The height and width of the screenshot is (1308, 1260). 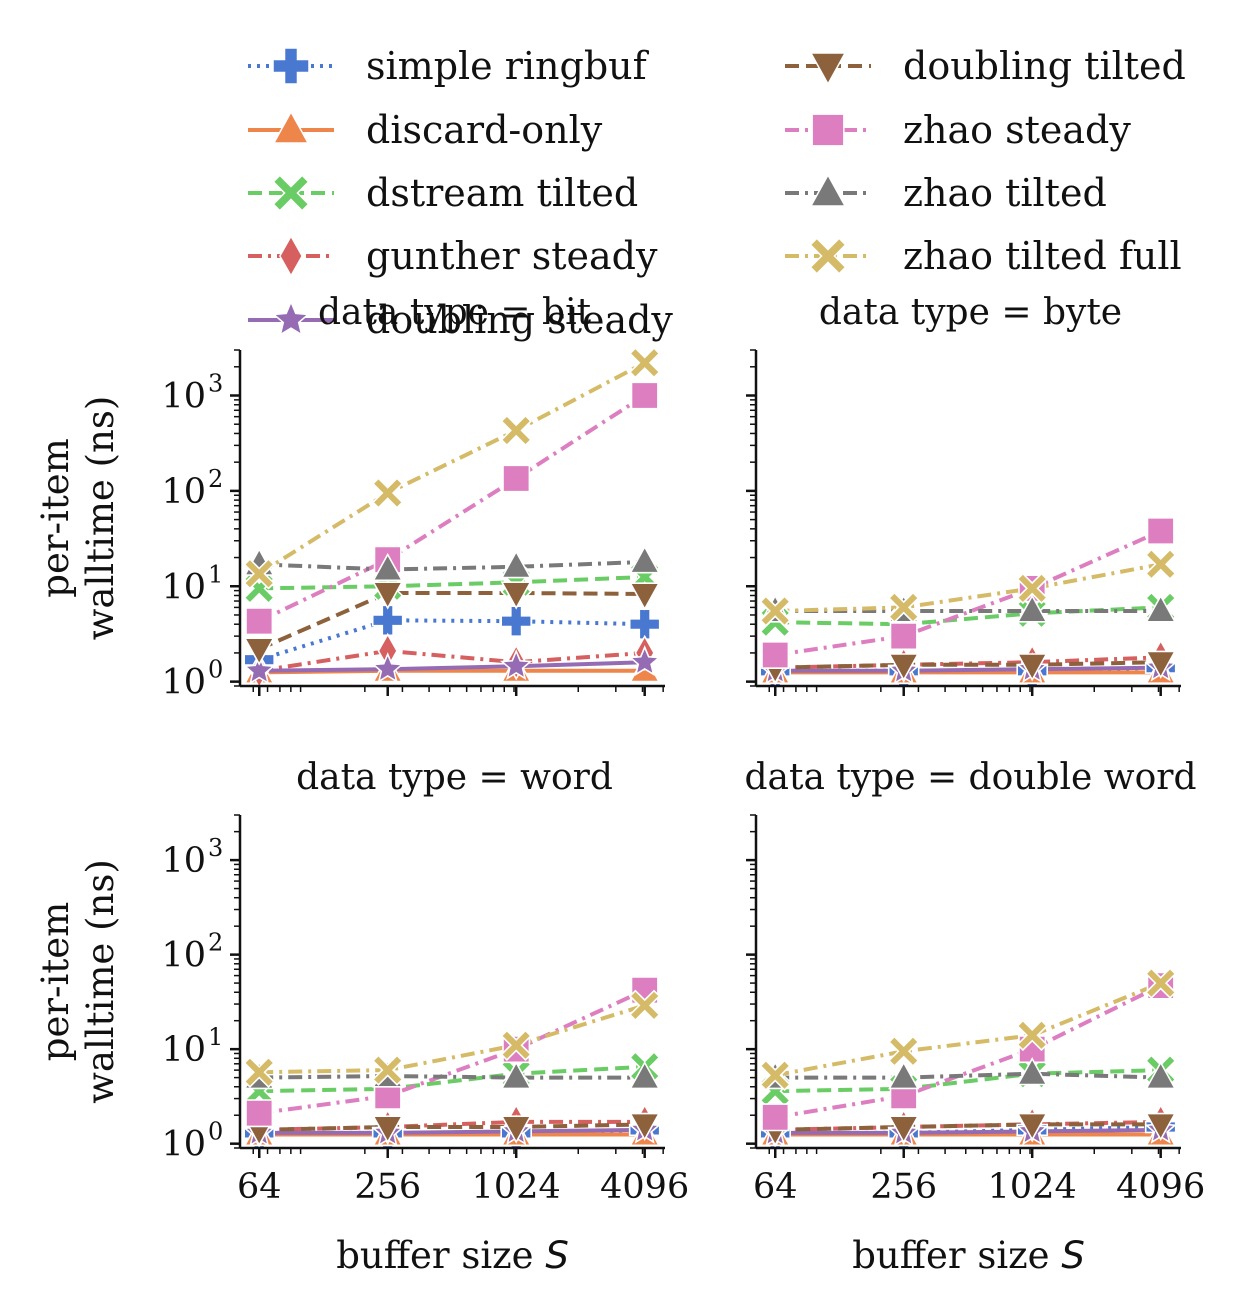 What do you see at coordinates (970, 777) in the screenshot?
I see `panel-title: data type = double word` at bounding box center [970, 777].